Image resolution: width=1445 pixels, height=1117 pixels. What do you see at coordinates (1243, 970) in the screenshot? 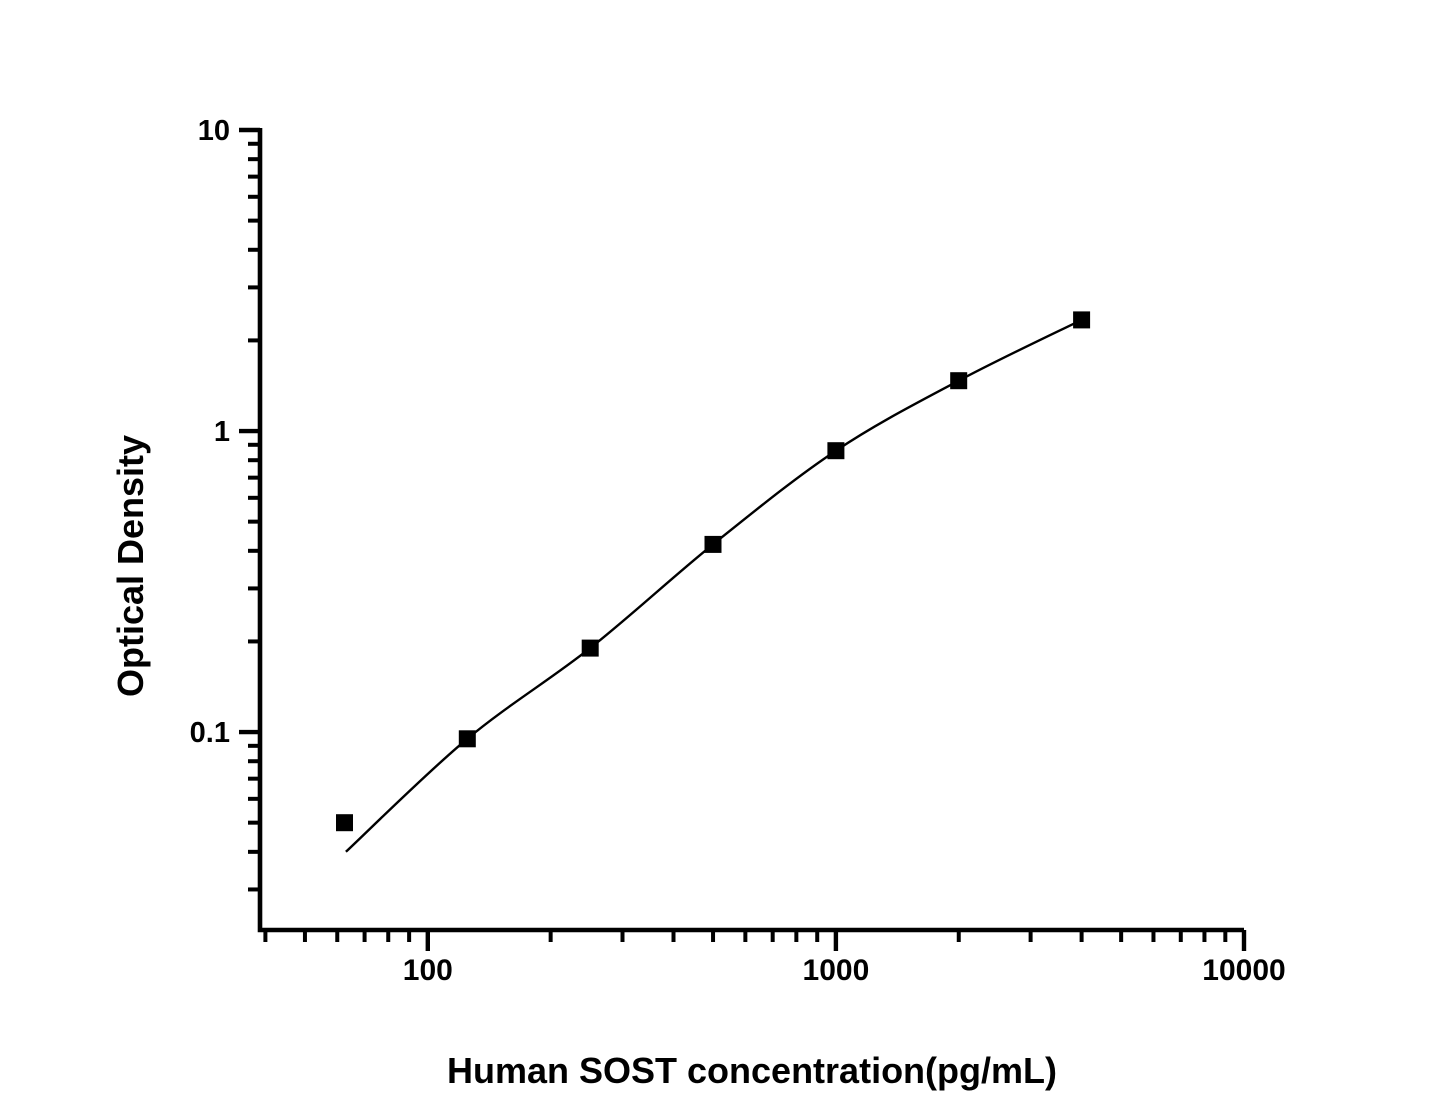
I see `x-tick-label: 10000` at bounding box center [1243, 970].